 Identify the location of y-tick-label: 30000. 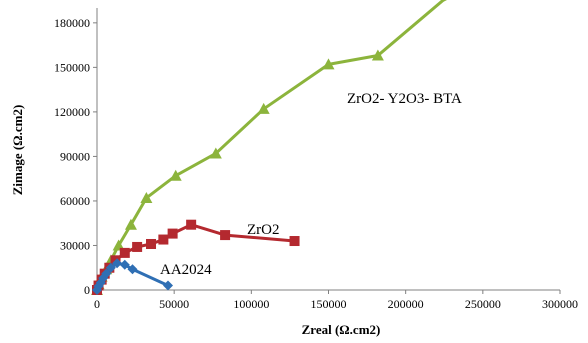
(75, 245).